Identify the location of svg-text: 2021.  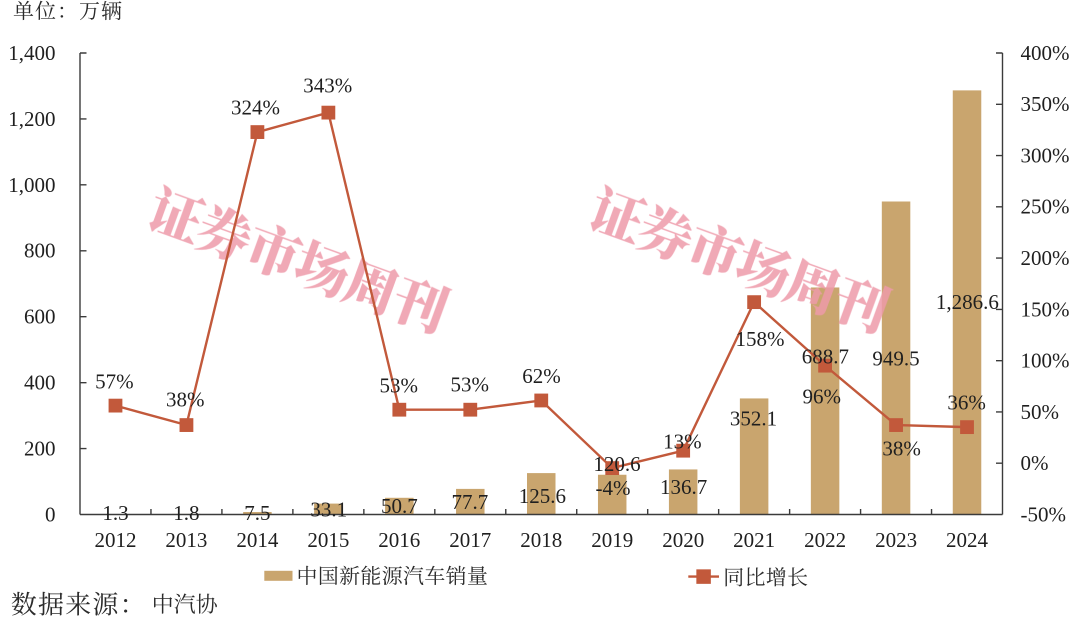
(754, 540).